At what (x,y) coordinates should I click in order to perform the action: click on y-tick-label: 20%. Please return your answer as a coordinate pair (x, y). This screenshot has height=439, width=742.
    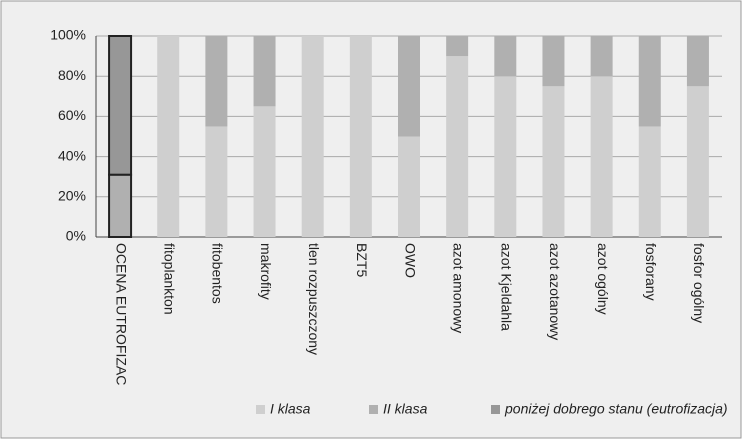
    Looking at the image, I should click on (72, 196).